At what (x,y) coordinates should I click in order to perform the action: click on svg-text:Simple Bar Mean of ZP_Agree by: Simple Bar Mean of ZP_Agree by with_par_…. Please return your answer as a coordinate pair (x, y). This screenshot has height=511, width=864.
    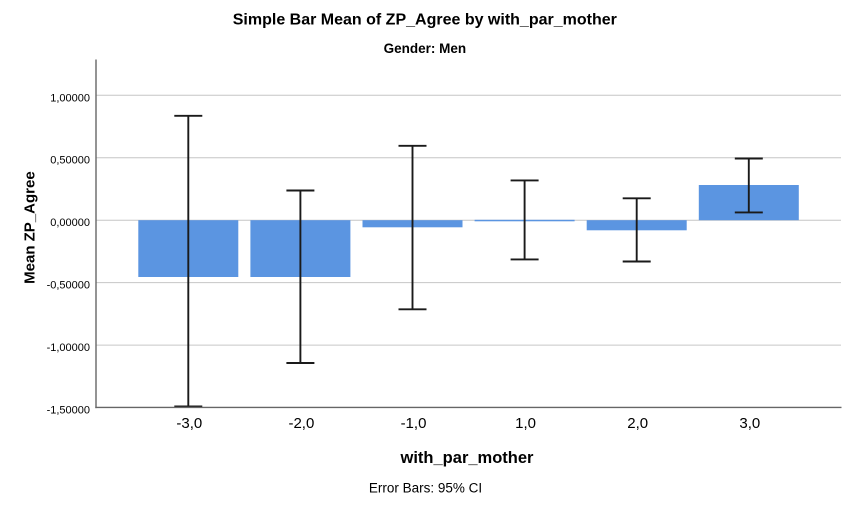
    Looking at the image, I should click on (425, 19).